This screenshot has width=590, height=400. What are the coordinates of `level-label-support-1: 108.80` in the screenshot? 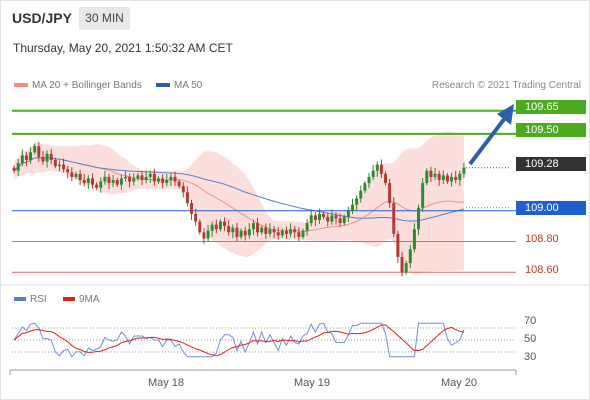 It's located at (542, 239).